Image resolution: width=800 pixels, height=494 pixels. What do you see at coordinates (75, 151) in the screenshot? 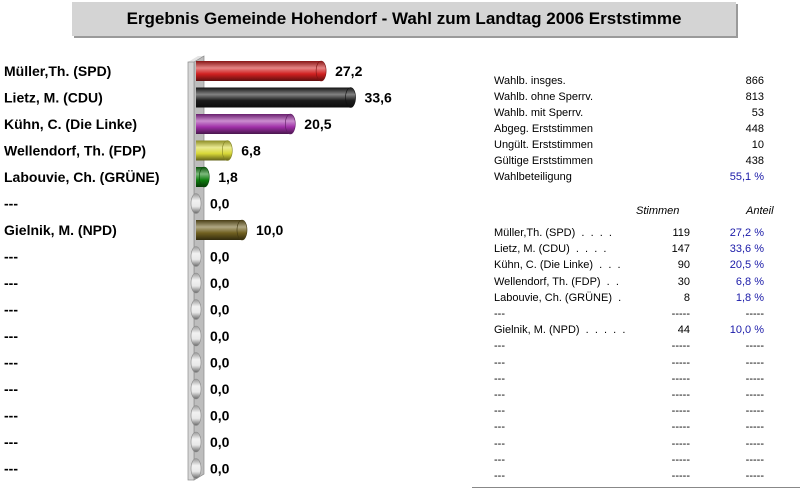
I see `category-label: Wellendorf, Th. (FDP)` at bounding box center [75, 151].